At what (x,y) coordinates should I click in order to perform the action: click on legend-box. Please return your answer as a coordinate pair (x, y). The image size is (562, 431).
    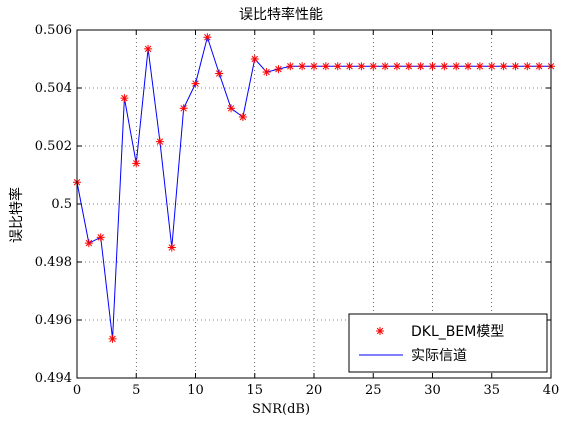
    Looking at the image, I should click on (448, 343).